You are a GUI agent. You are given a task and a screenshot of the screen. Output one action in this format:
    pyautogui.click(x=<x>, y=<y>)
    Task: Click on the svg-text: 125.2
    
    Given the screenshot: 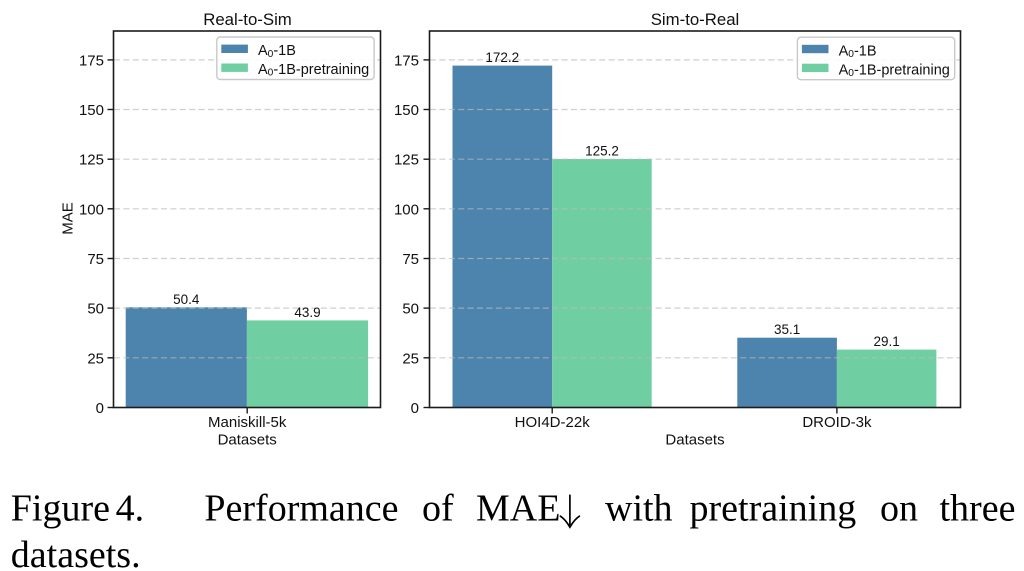 What is the action you would take?
    pyautogui.click(x=602, y=150)
    